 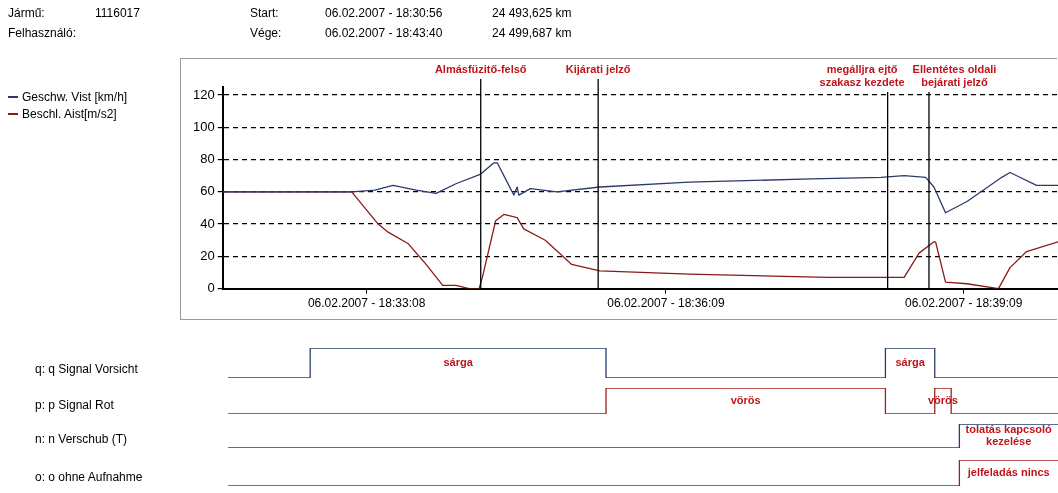 I want to click on y-axis-title: q: q Signal Vorsicht, so click(x=86, y=369).